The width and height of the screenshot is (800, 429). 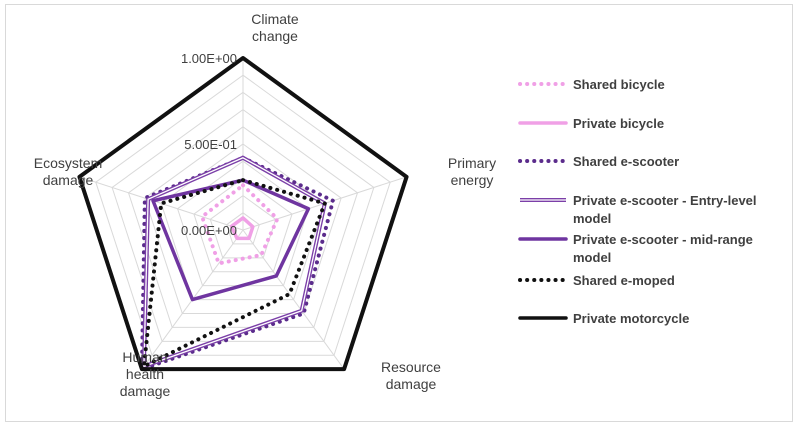 I want to click on legend-label: Private motorcycle, so click(x=631, y=318).